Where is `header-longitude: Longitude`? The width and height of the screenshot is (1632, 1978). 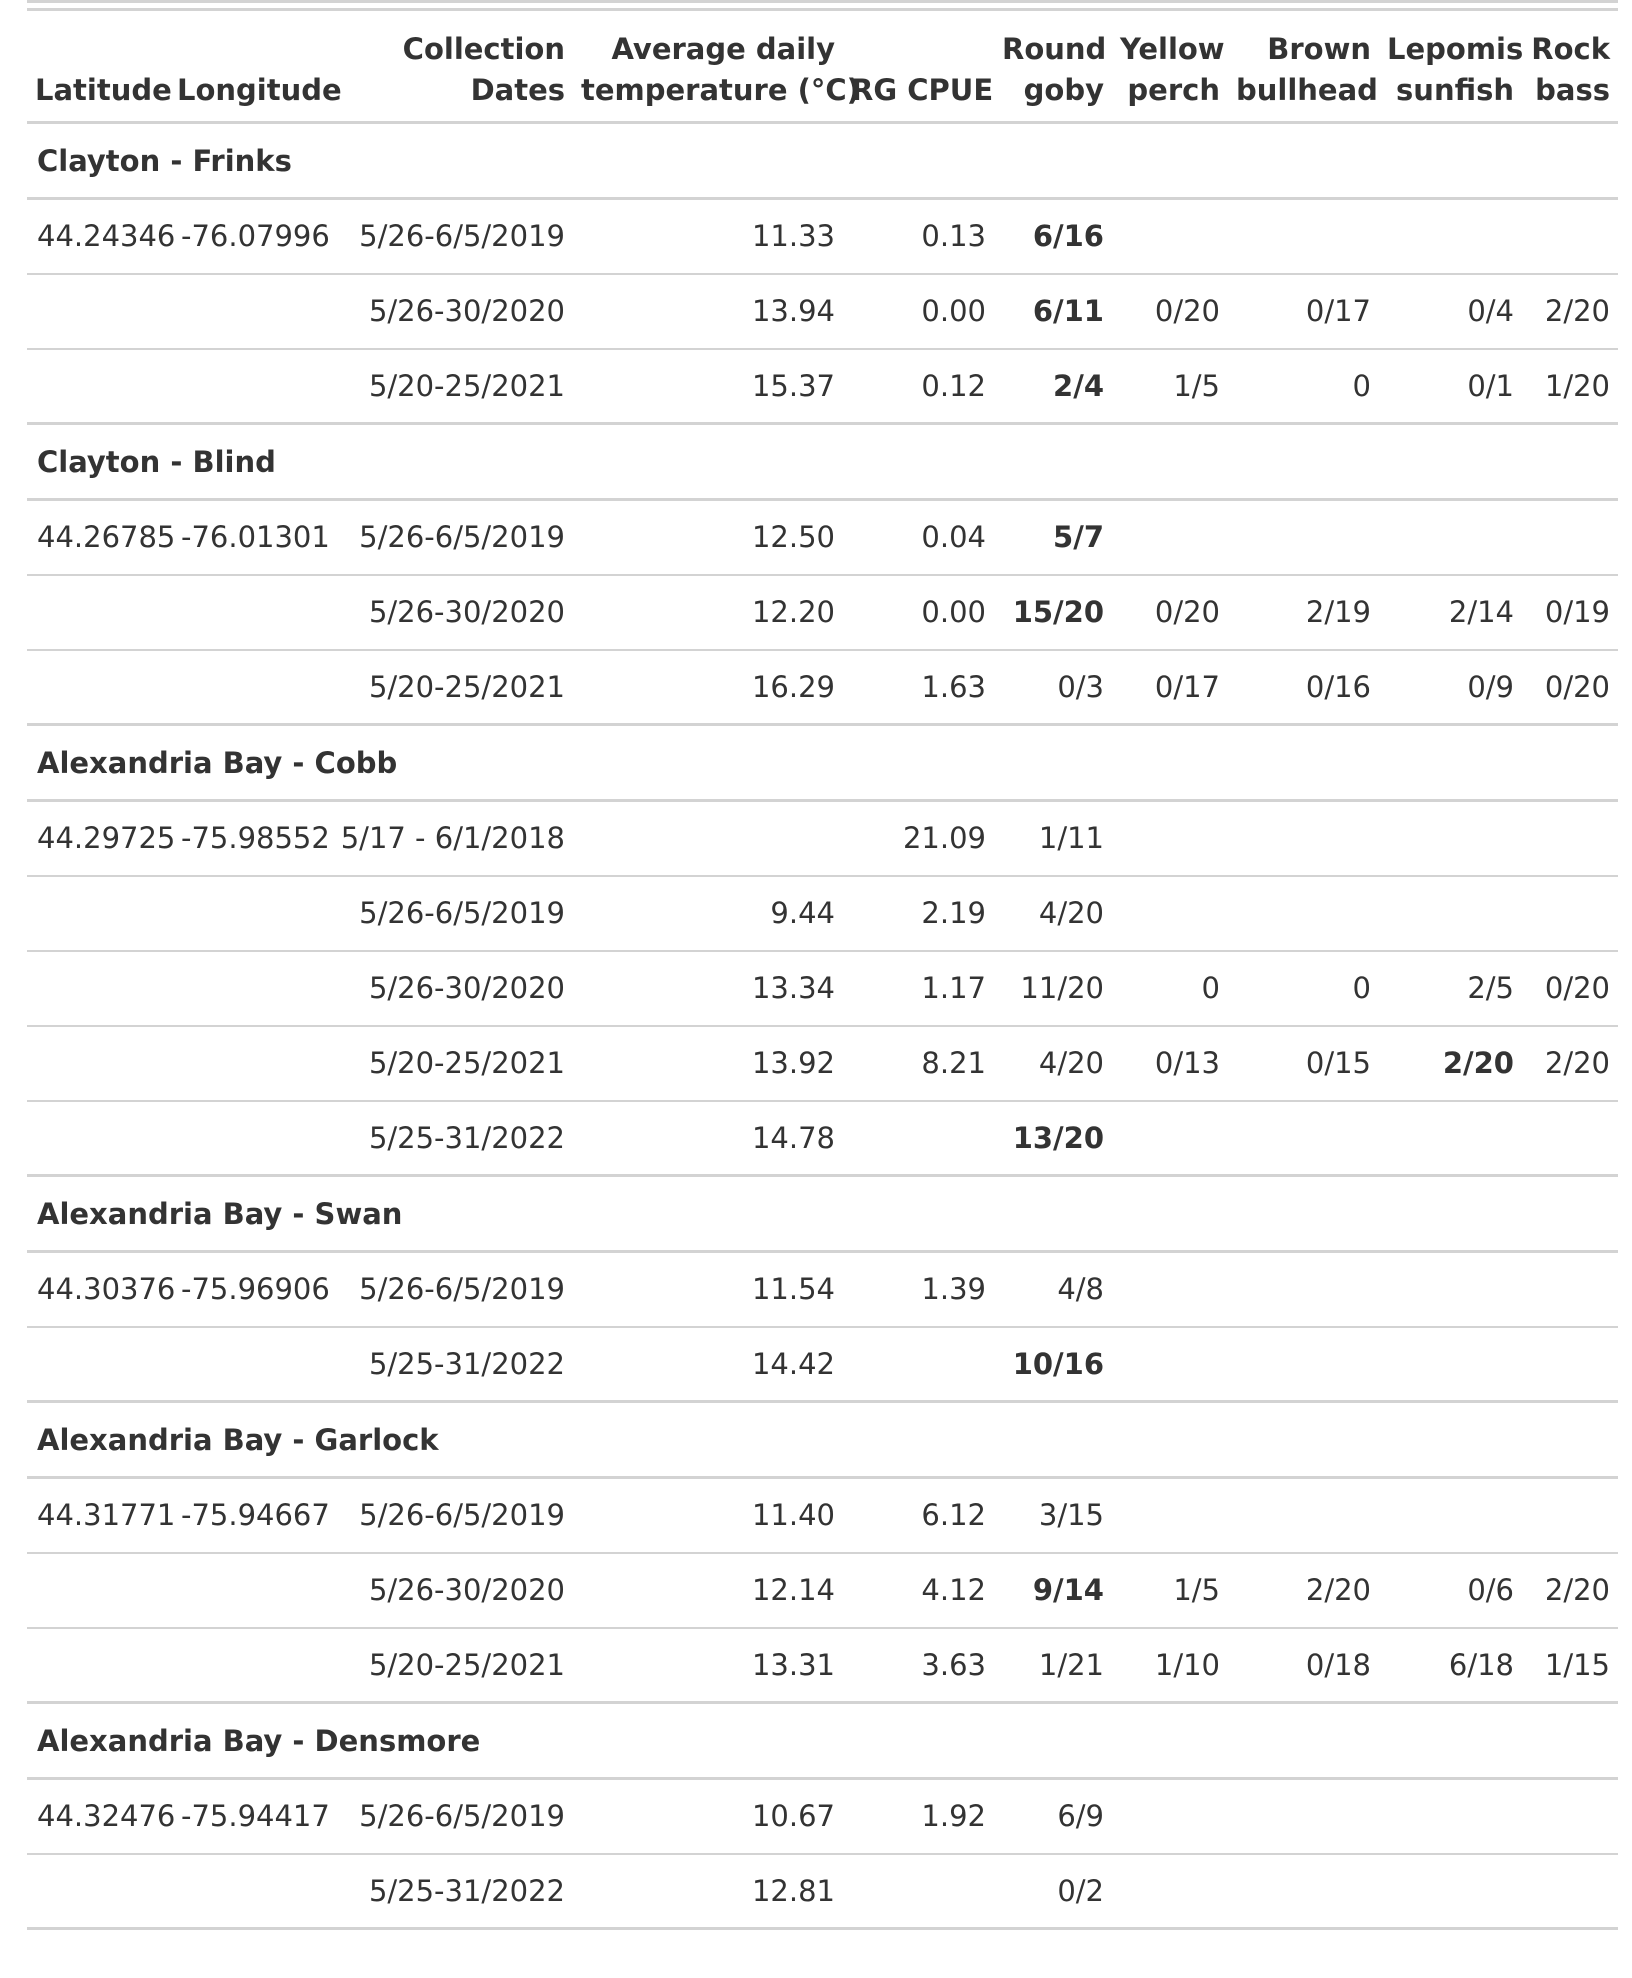 header-longitude: Longitude is located at coordinates (255, 62).